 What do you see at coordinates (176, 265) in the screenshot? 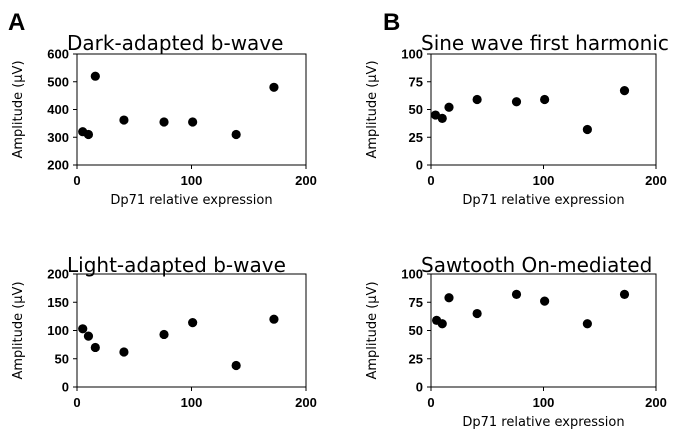
I see `chart-title: Light-adapted b-wave` at bounding box center [176, 265].